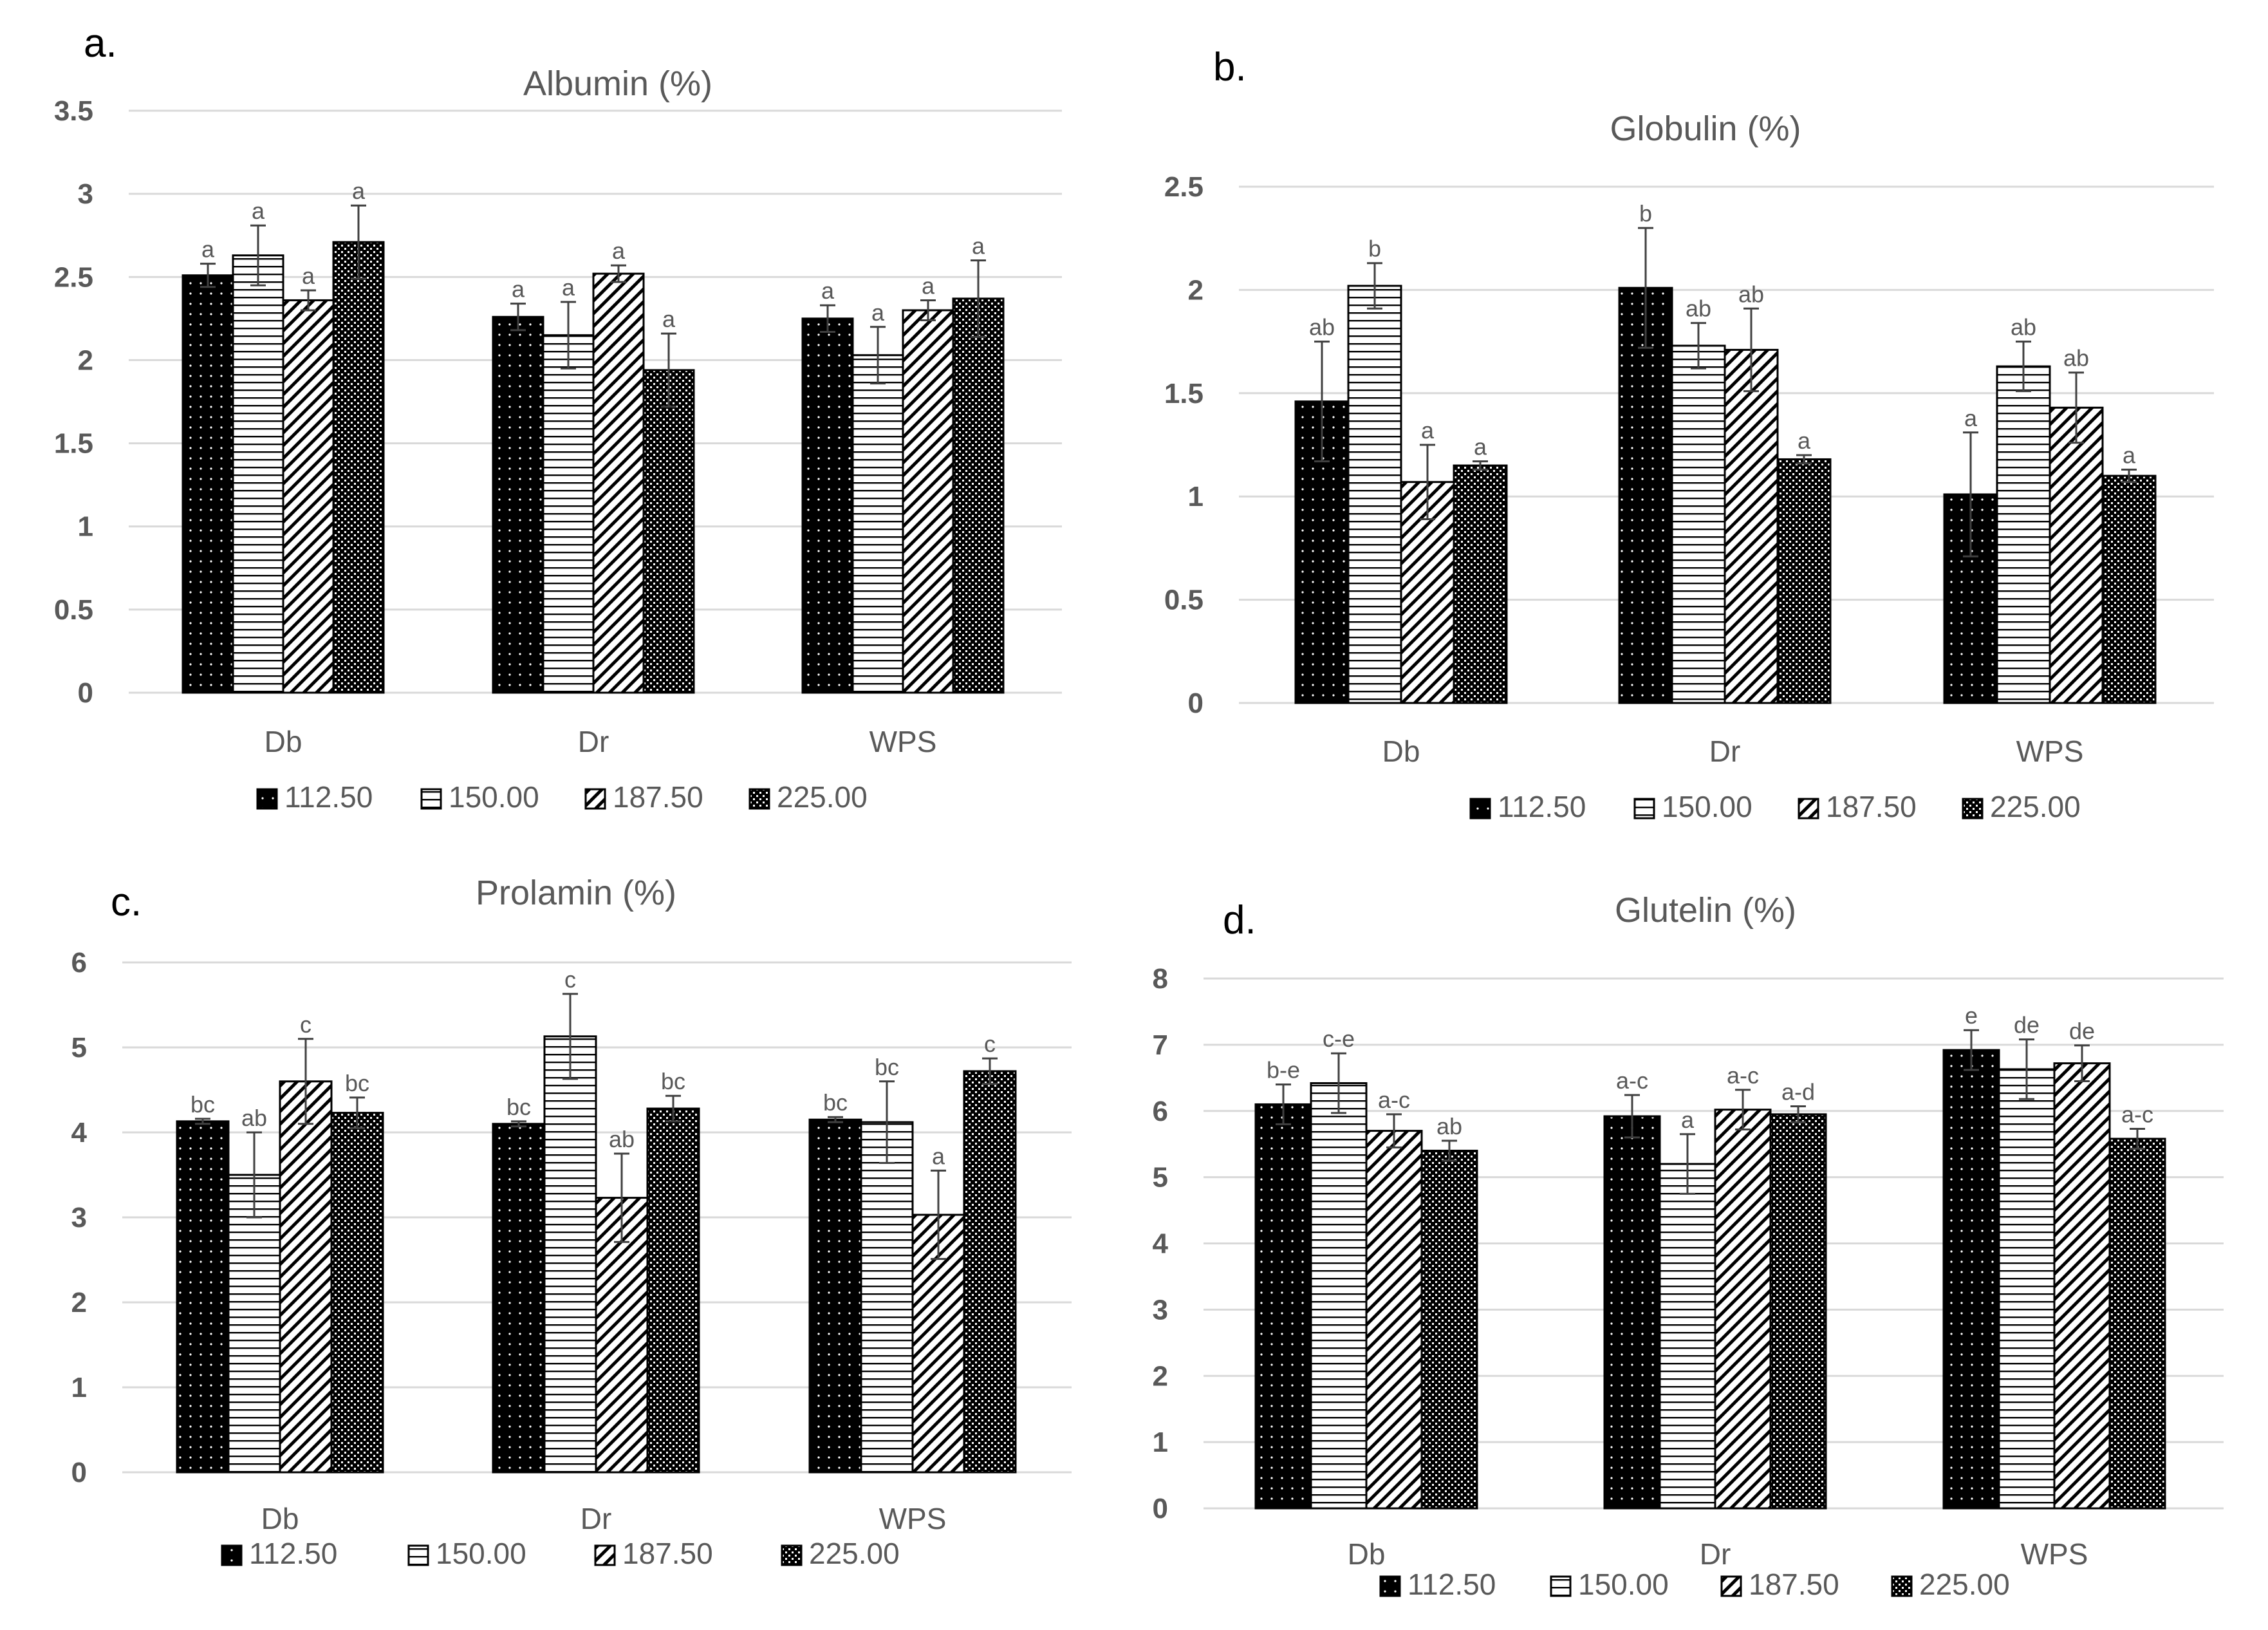 The image size is (2268, 1630). I want to click on significance-letter: c, so click(570, 979).